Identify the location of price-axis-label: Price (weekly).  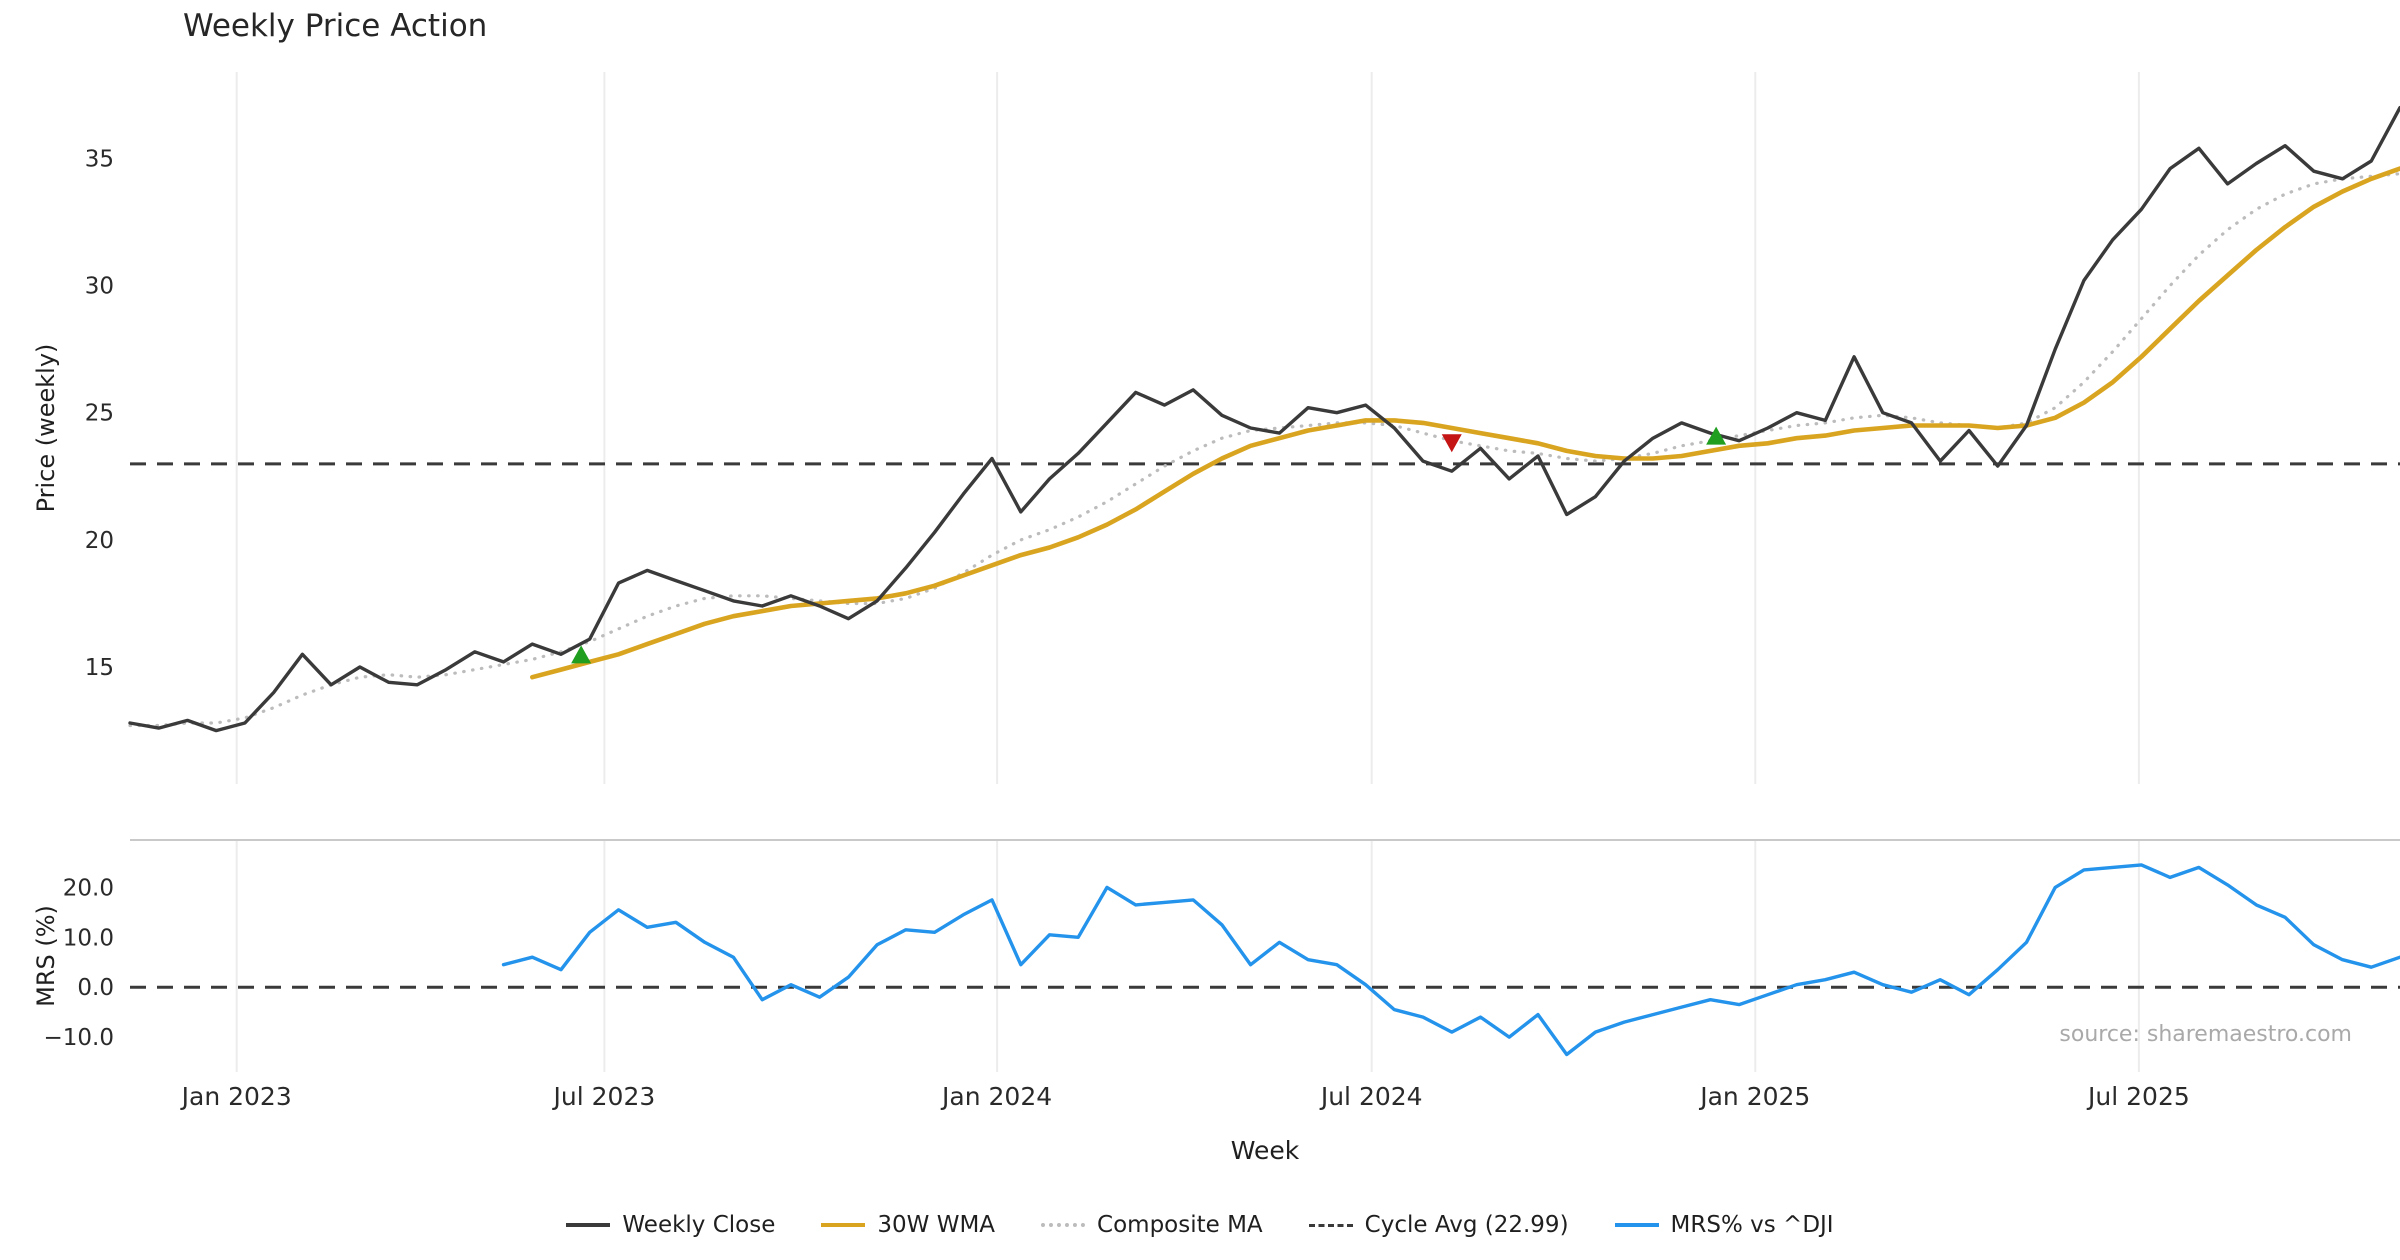
(46, 428).